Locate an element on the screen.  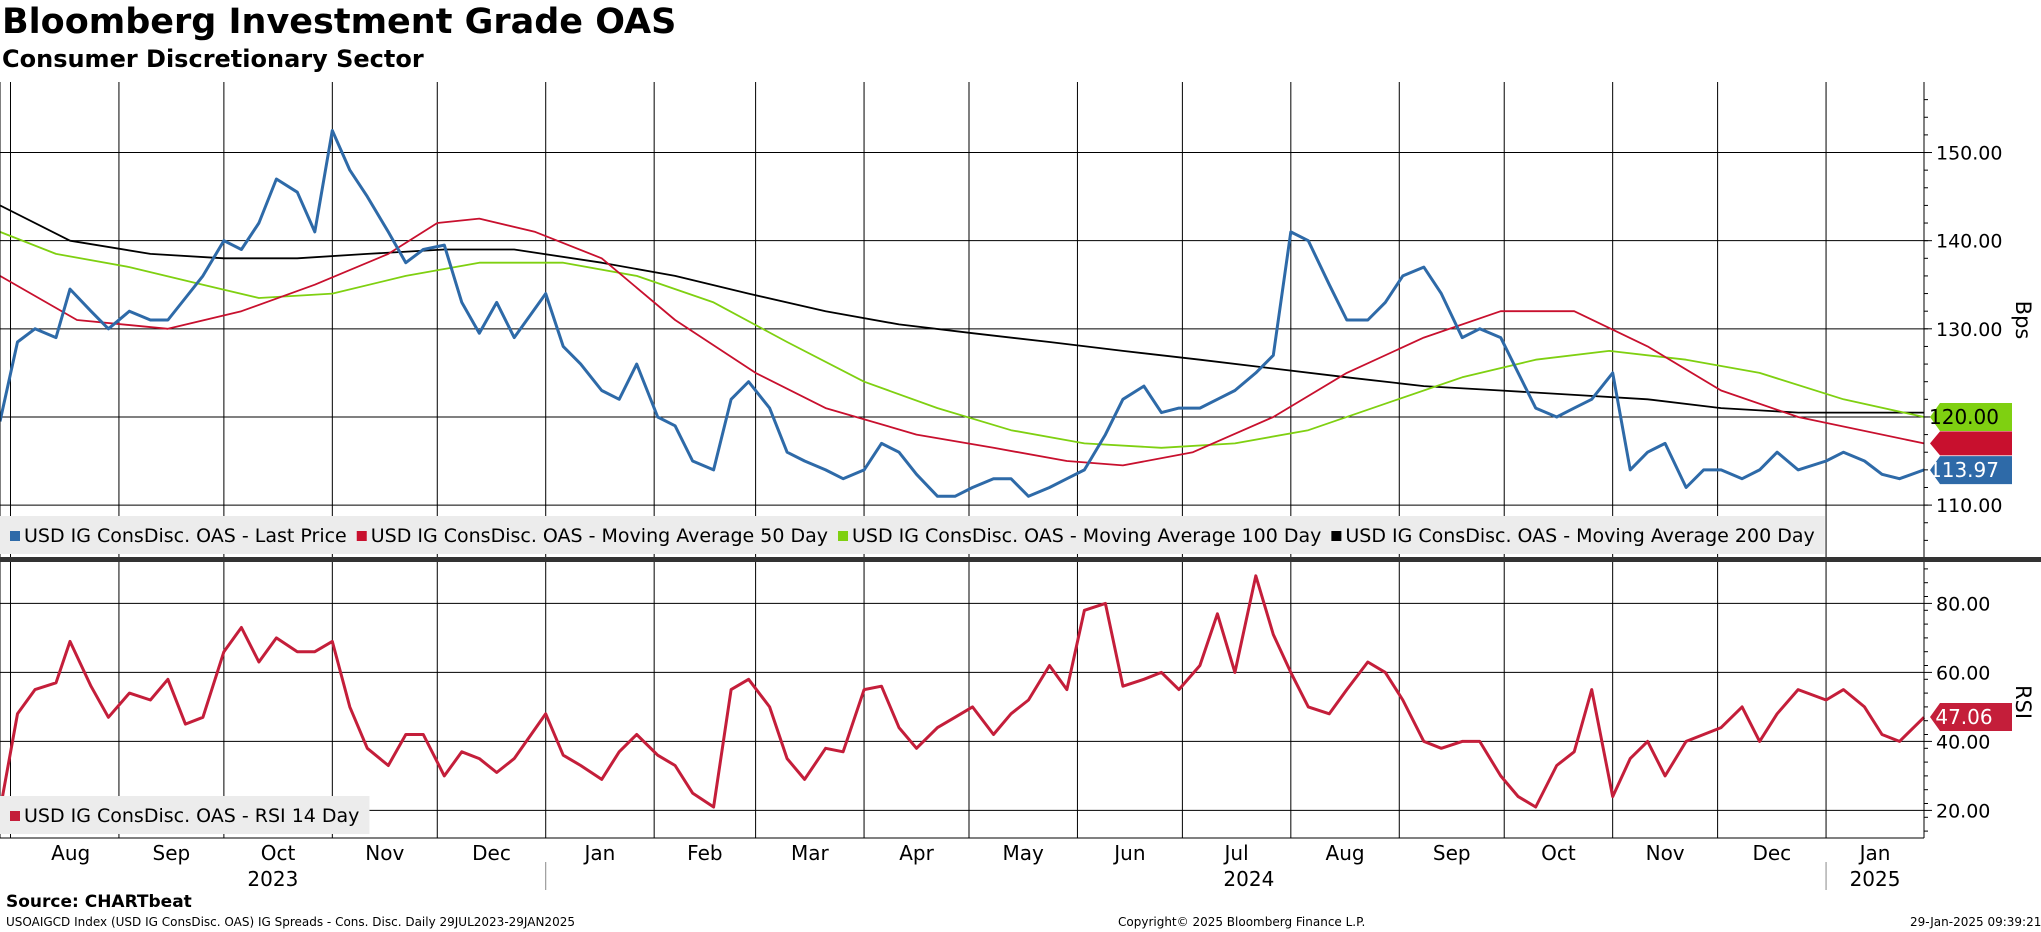
footer-timestamp-text: 29-Jan-2025 09:39:21 is located at coordinates (1975, 922).